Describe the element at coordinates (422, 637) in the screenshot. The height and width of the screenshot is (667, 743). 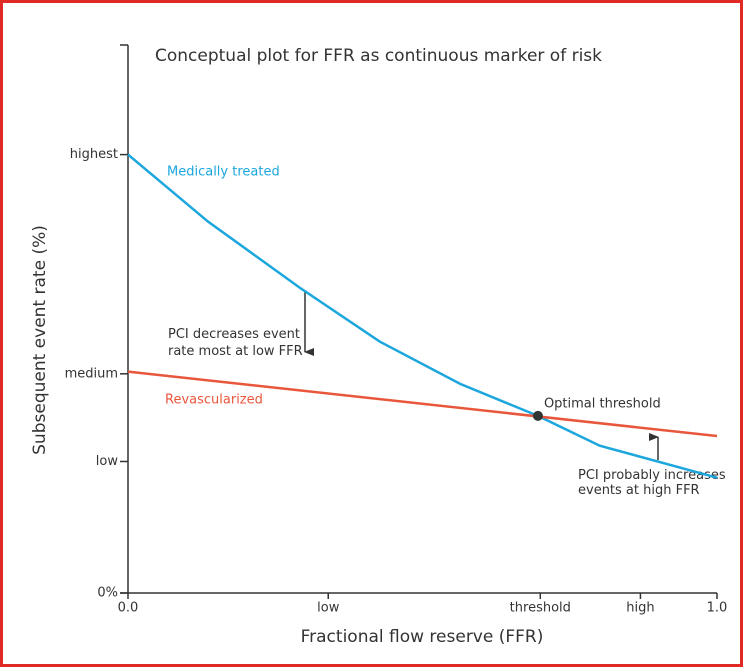
I see `x-axis-label: Fractional flow reserve (FFR)` at that location.